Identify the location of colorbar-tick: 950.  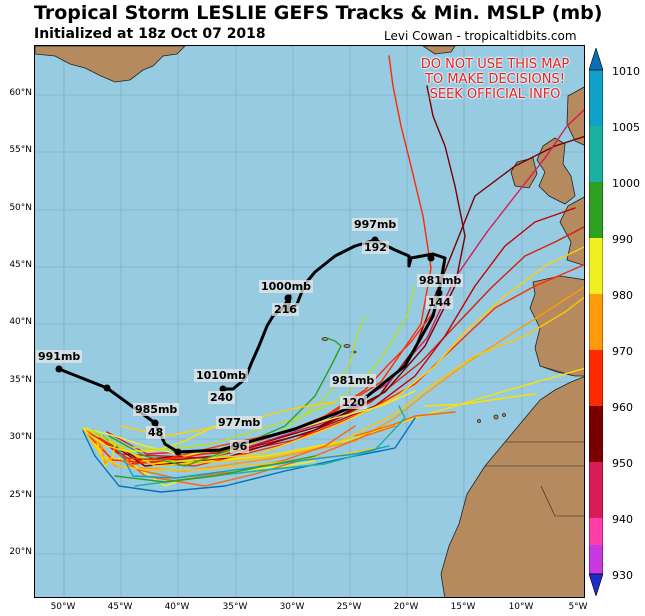
(622, 463).